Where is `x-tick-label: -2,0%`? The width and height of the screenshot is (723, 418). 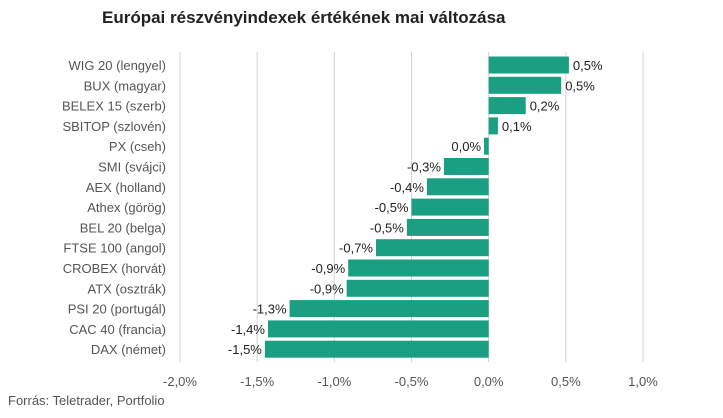
x-tick-label: -2,0% is located at coordinates (180, 381).